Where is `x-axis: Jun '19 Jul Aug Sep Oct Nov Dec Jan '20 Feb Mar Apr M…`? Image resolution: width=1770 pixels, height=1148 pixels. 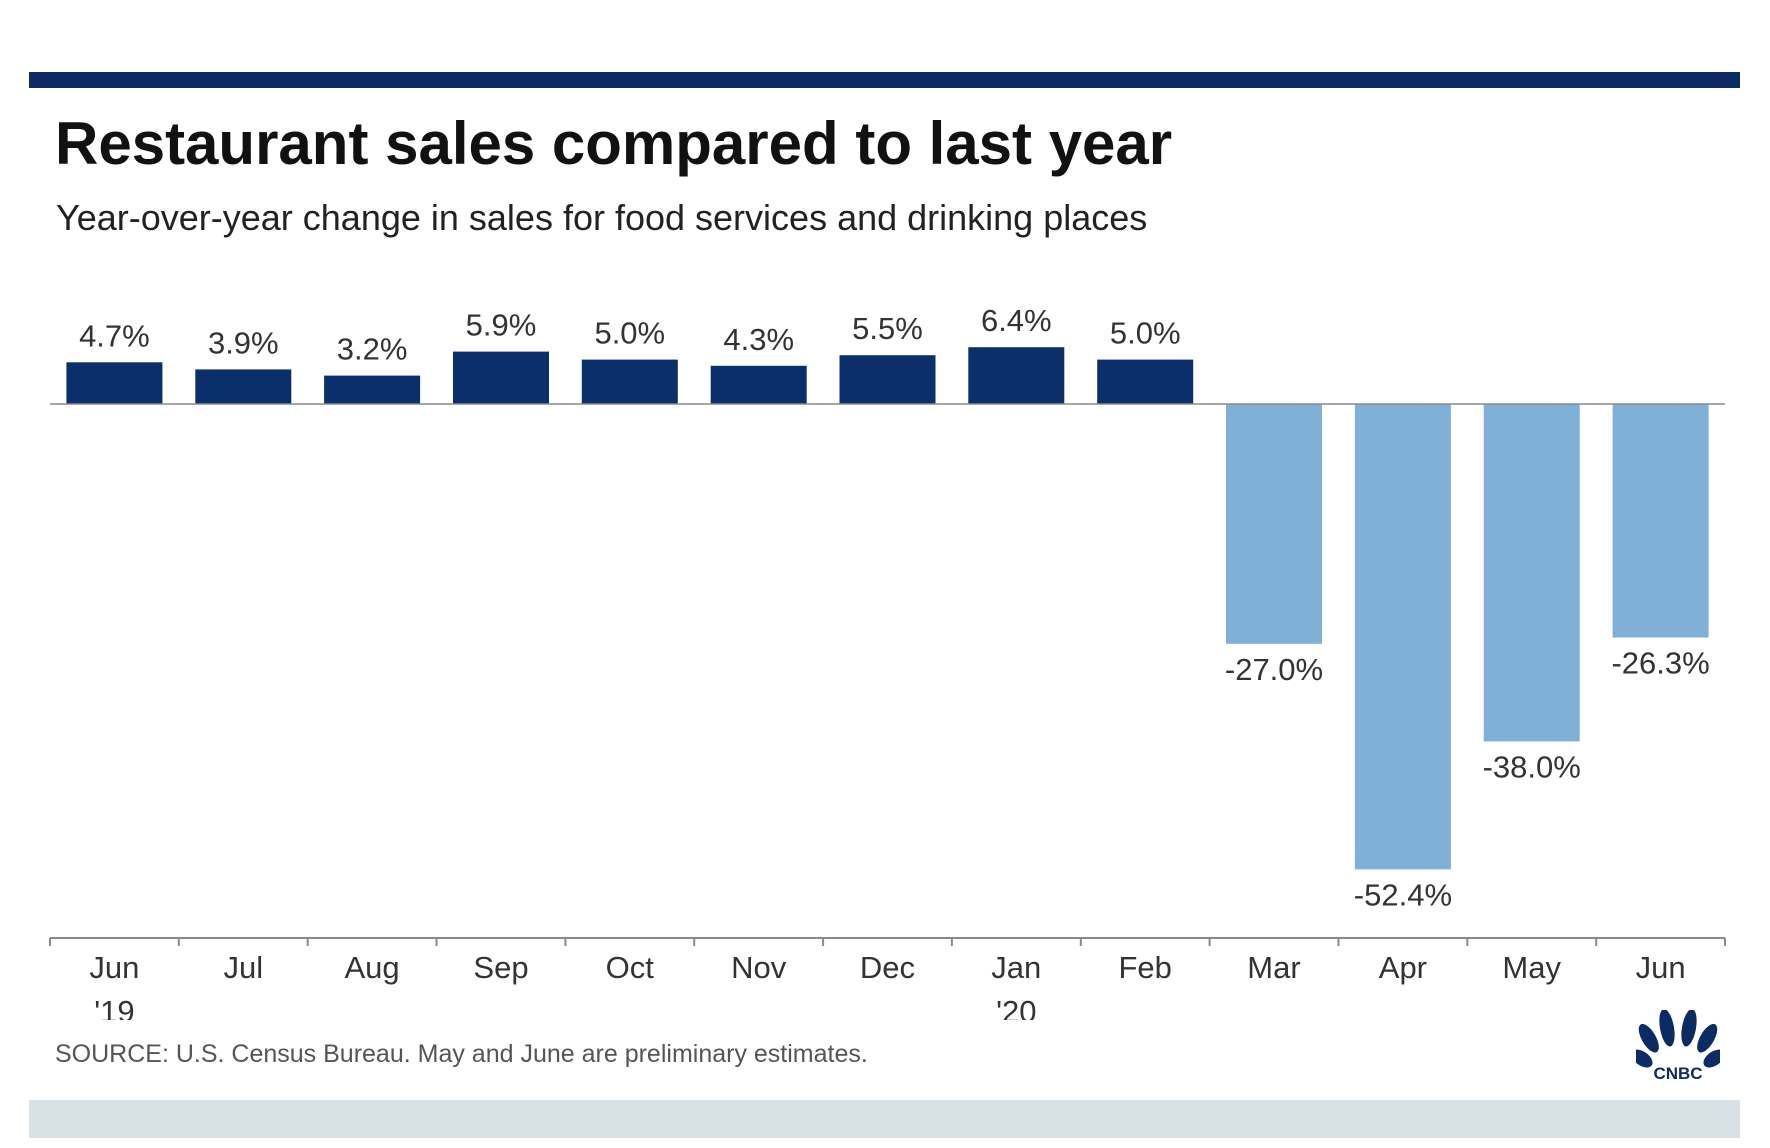 x-axis: Jun '19 Jul Aug Sep Oct Nov Dec Jan '20 Feb Mar Apr M… is located at coordinates (887, 978).